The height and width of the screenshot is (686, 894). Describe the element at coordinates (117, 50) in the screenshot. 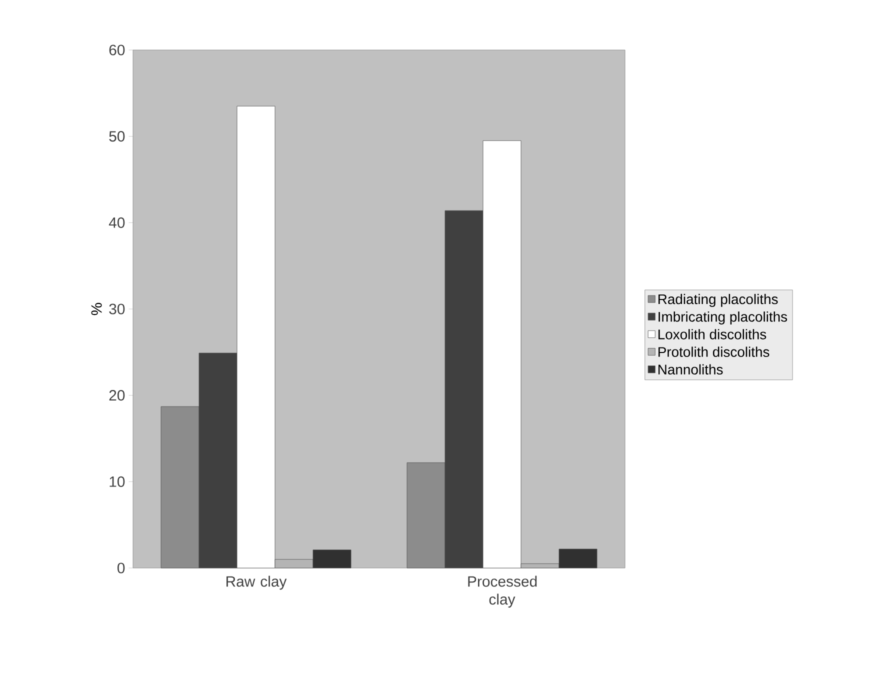

I see `y-tick-label: 60` at that location.